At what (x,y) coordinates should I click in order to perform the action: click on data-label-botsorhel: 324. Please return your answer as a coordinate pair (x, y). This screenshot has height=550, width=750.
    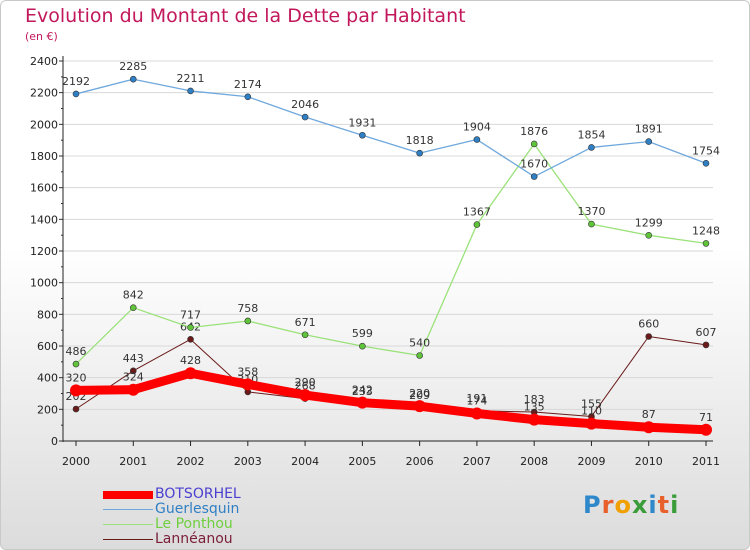
    Looking at the image, I should click on (133, 377).